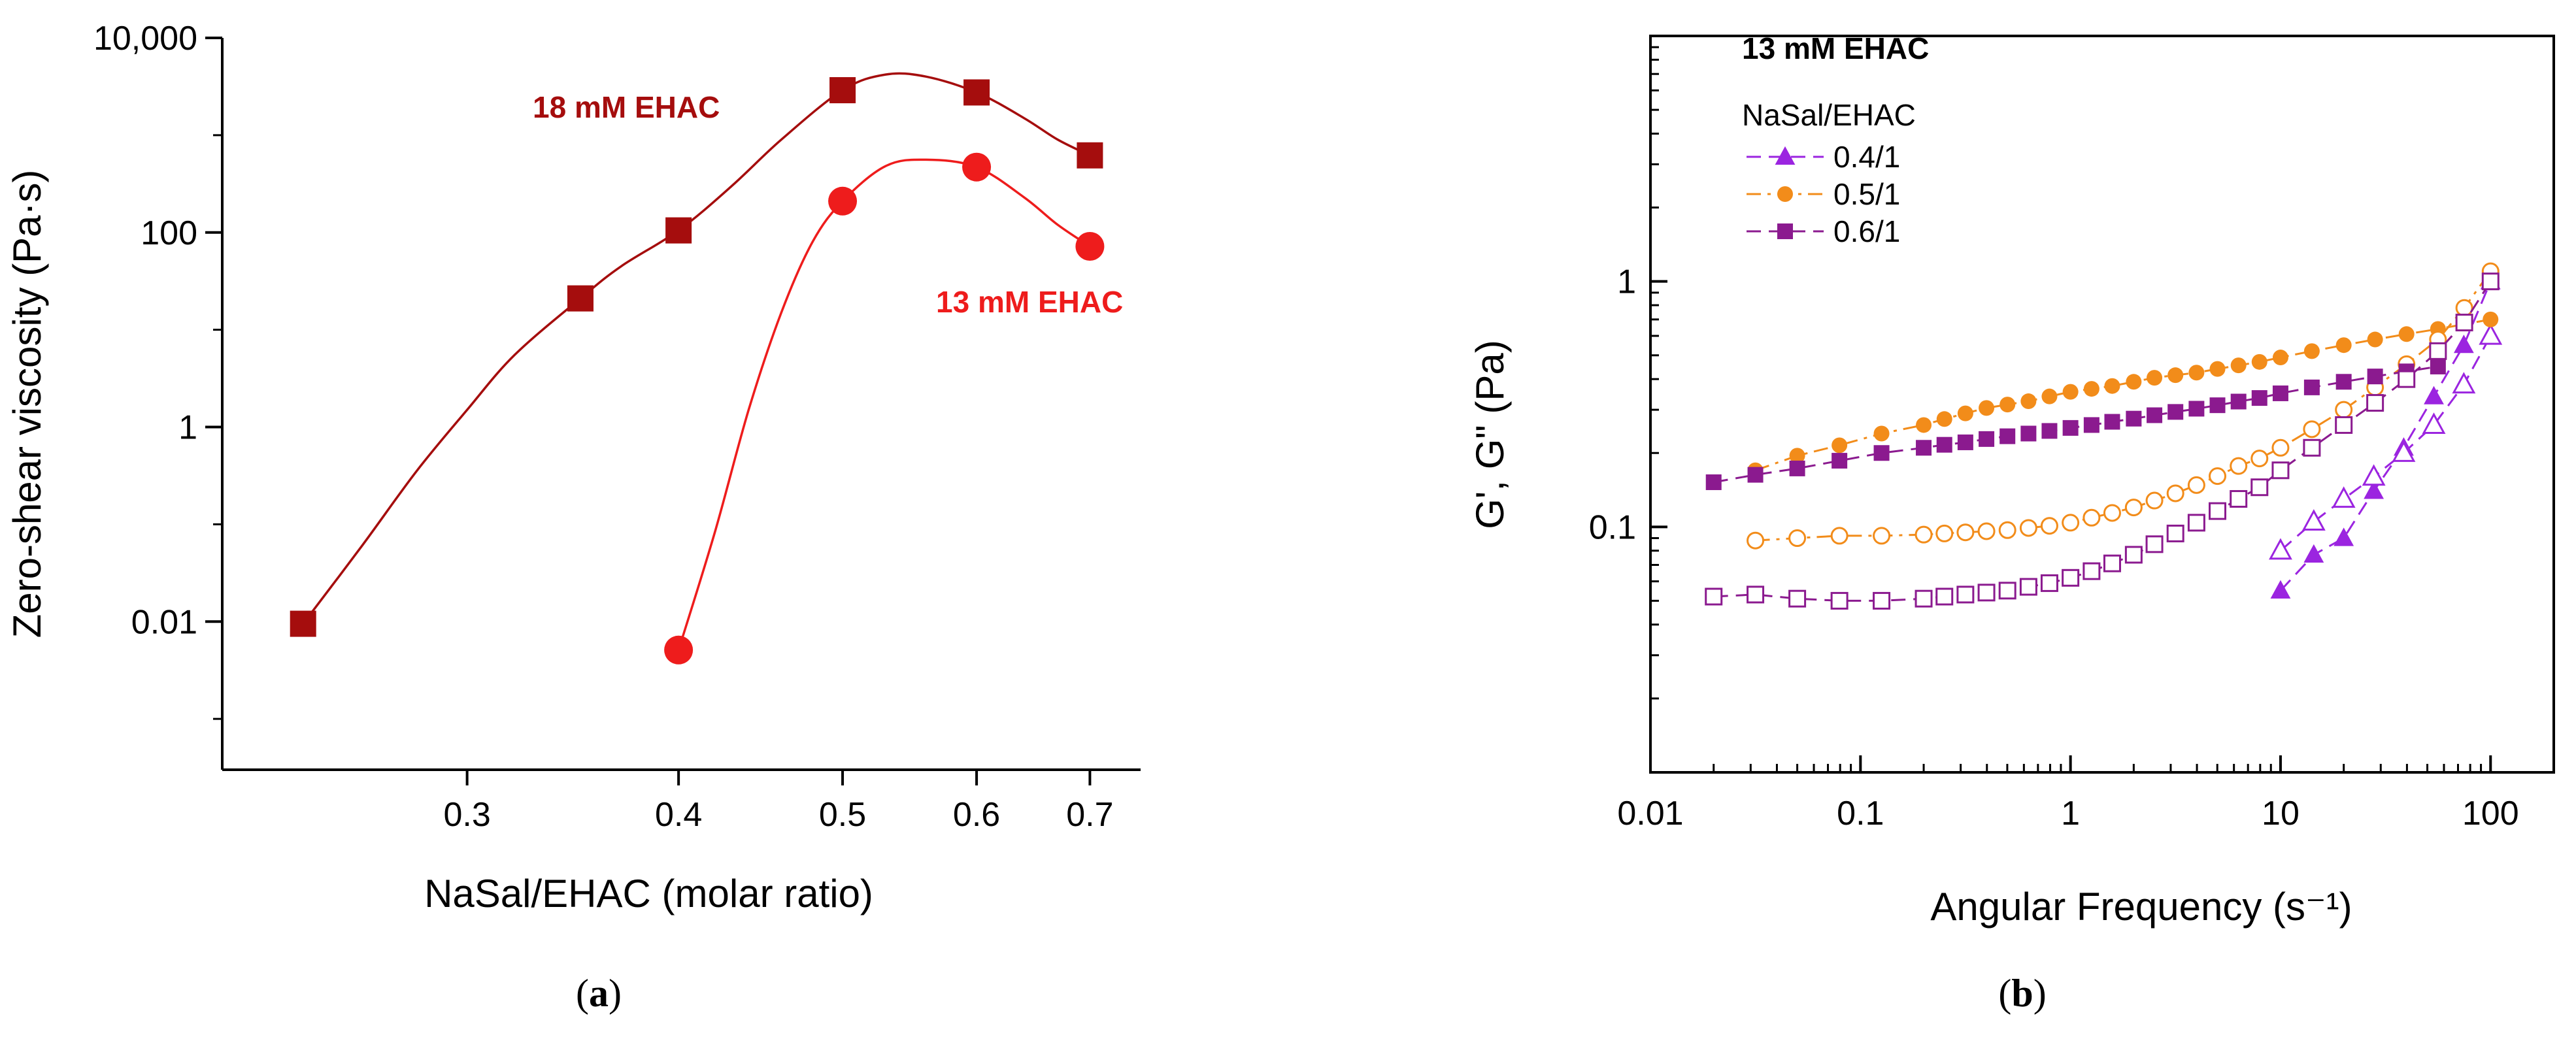  What do you see at coordinates (1824, 157) in the screenshot?
I see `legend-item-0.4-1: 0.4/1` at bounding box center [1824, 157].